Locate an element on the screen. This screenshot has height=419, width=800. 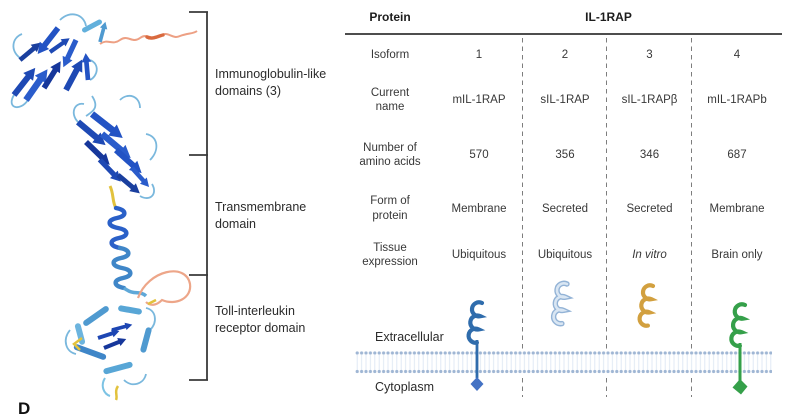
table-cell: 687 is located at coordinates (737, 155).